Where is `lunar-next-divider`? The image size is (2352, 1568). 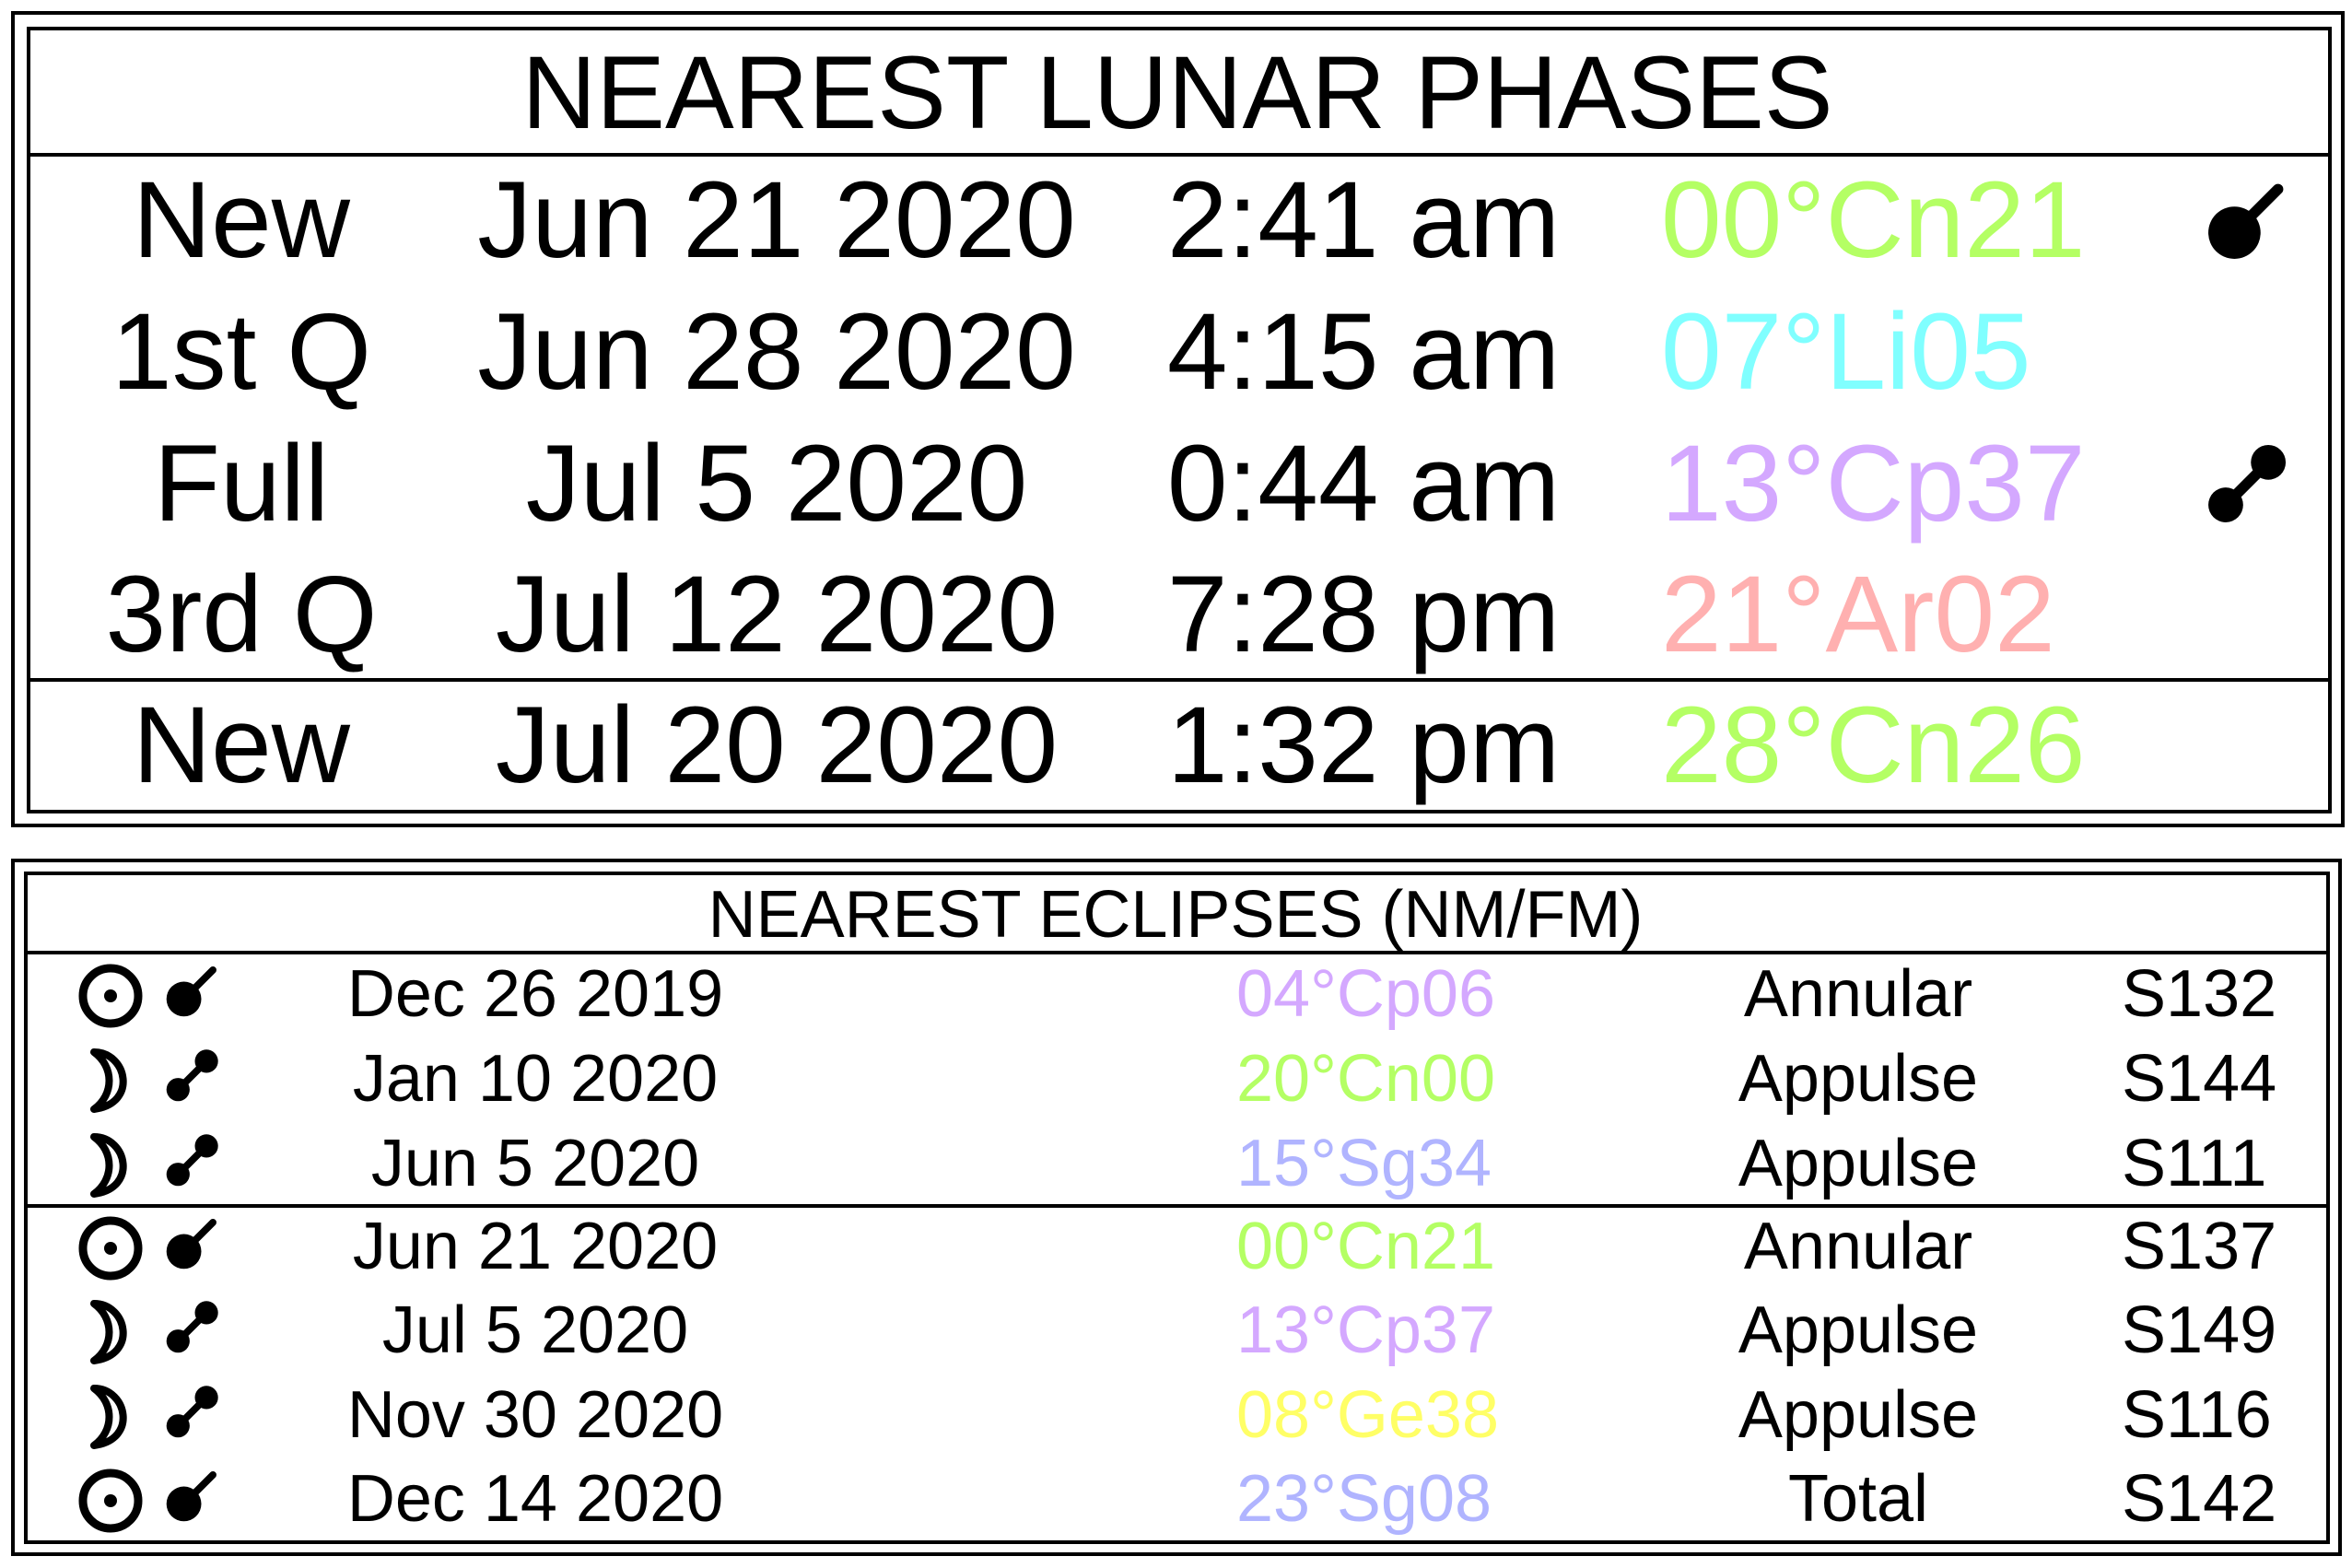 lunar-next-divider is located at coordinates (1180, 680).